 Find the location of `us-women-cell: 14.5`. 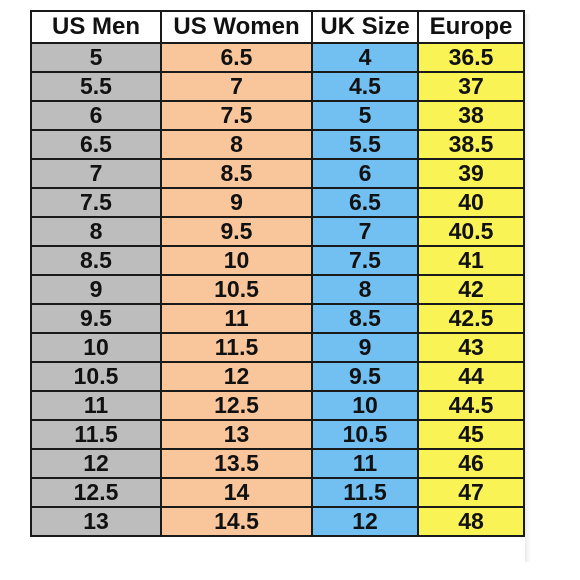

us-women-cell: 14.5 is located at coordinates (236, 521).